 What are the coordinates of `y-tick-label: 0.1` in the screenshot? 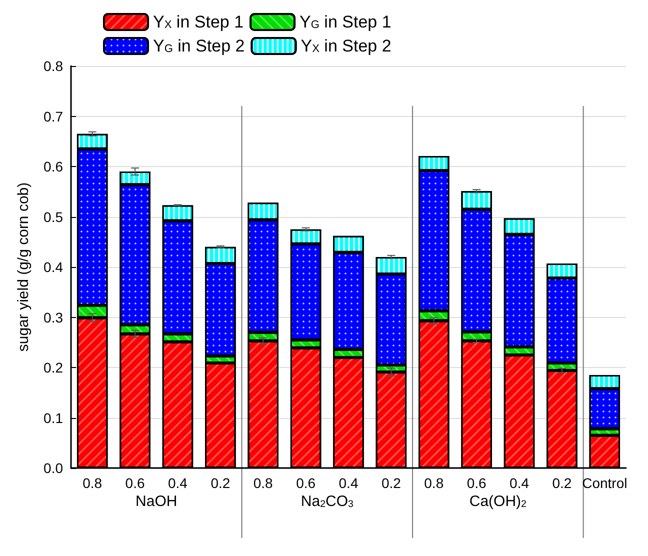 It's located at (54, 418).